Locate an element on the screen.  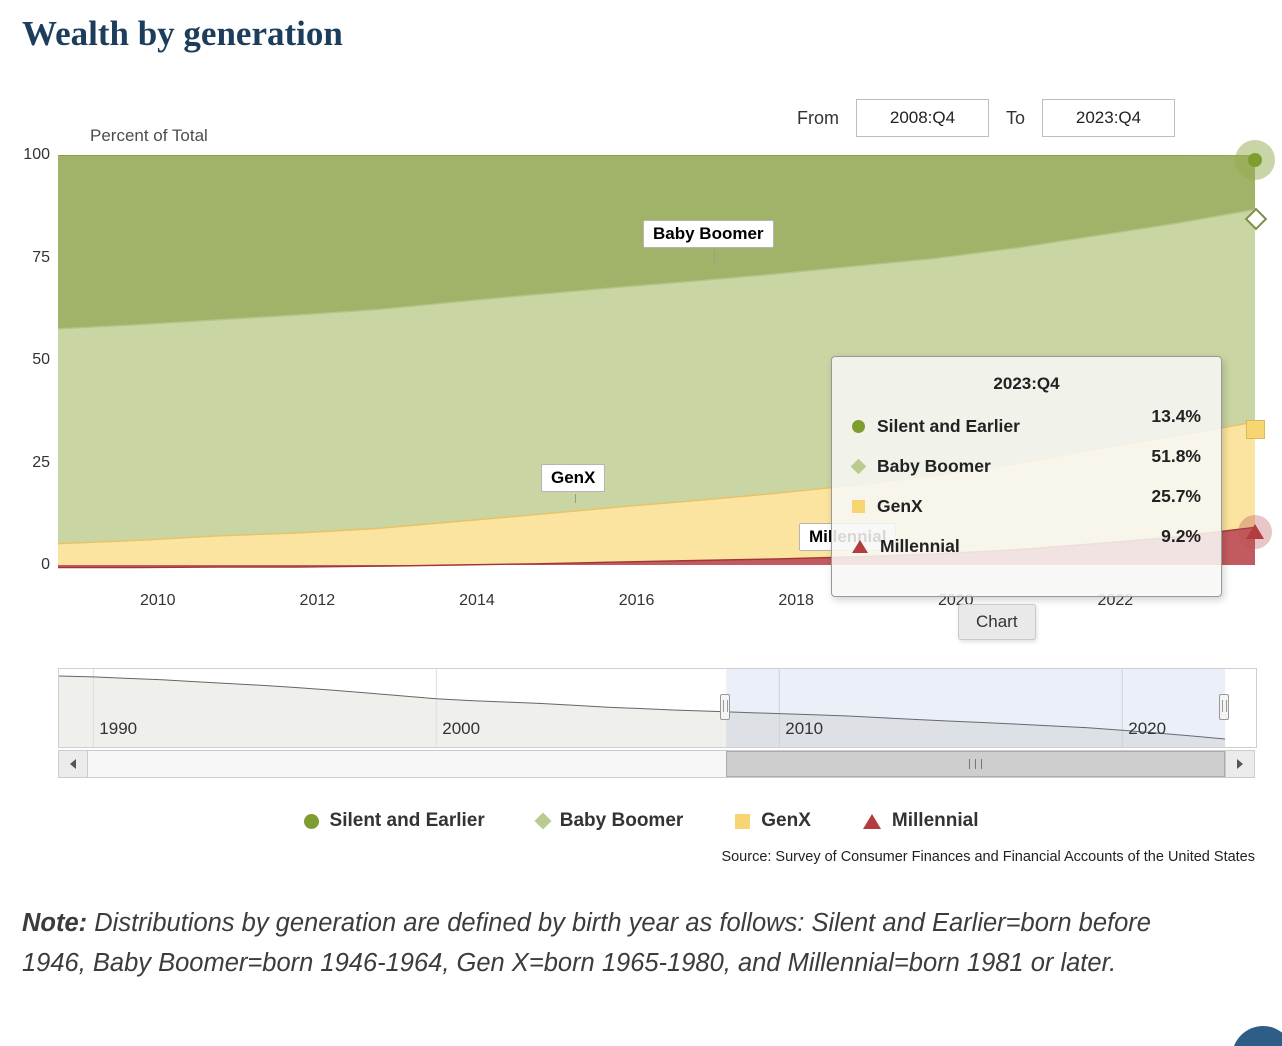
note-label: Note: is located at coordinates (55, 923).